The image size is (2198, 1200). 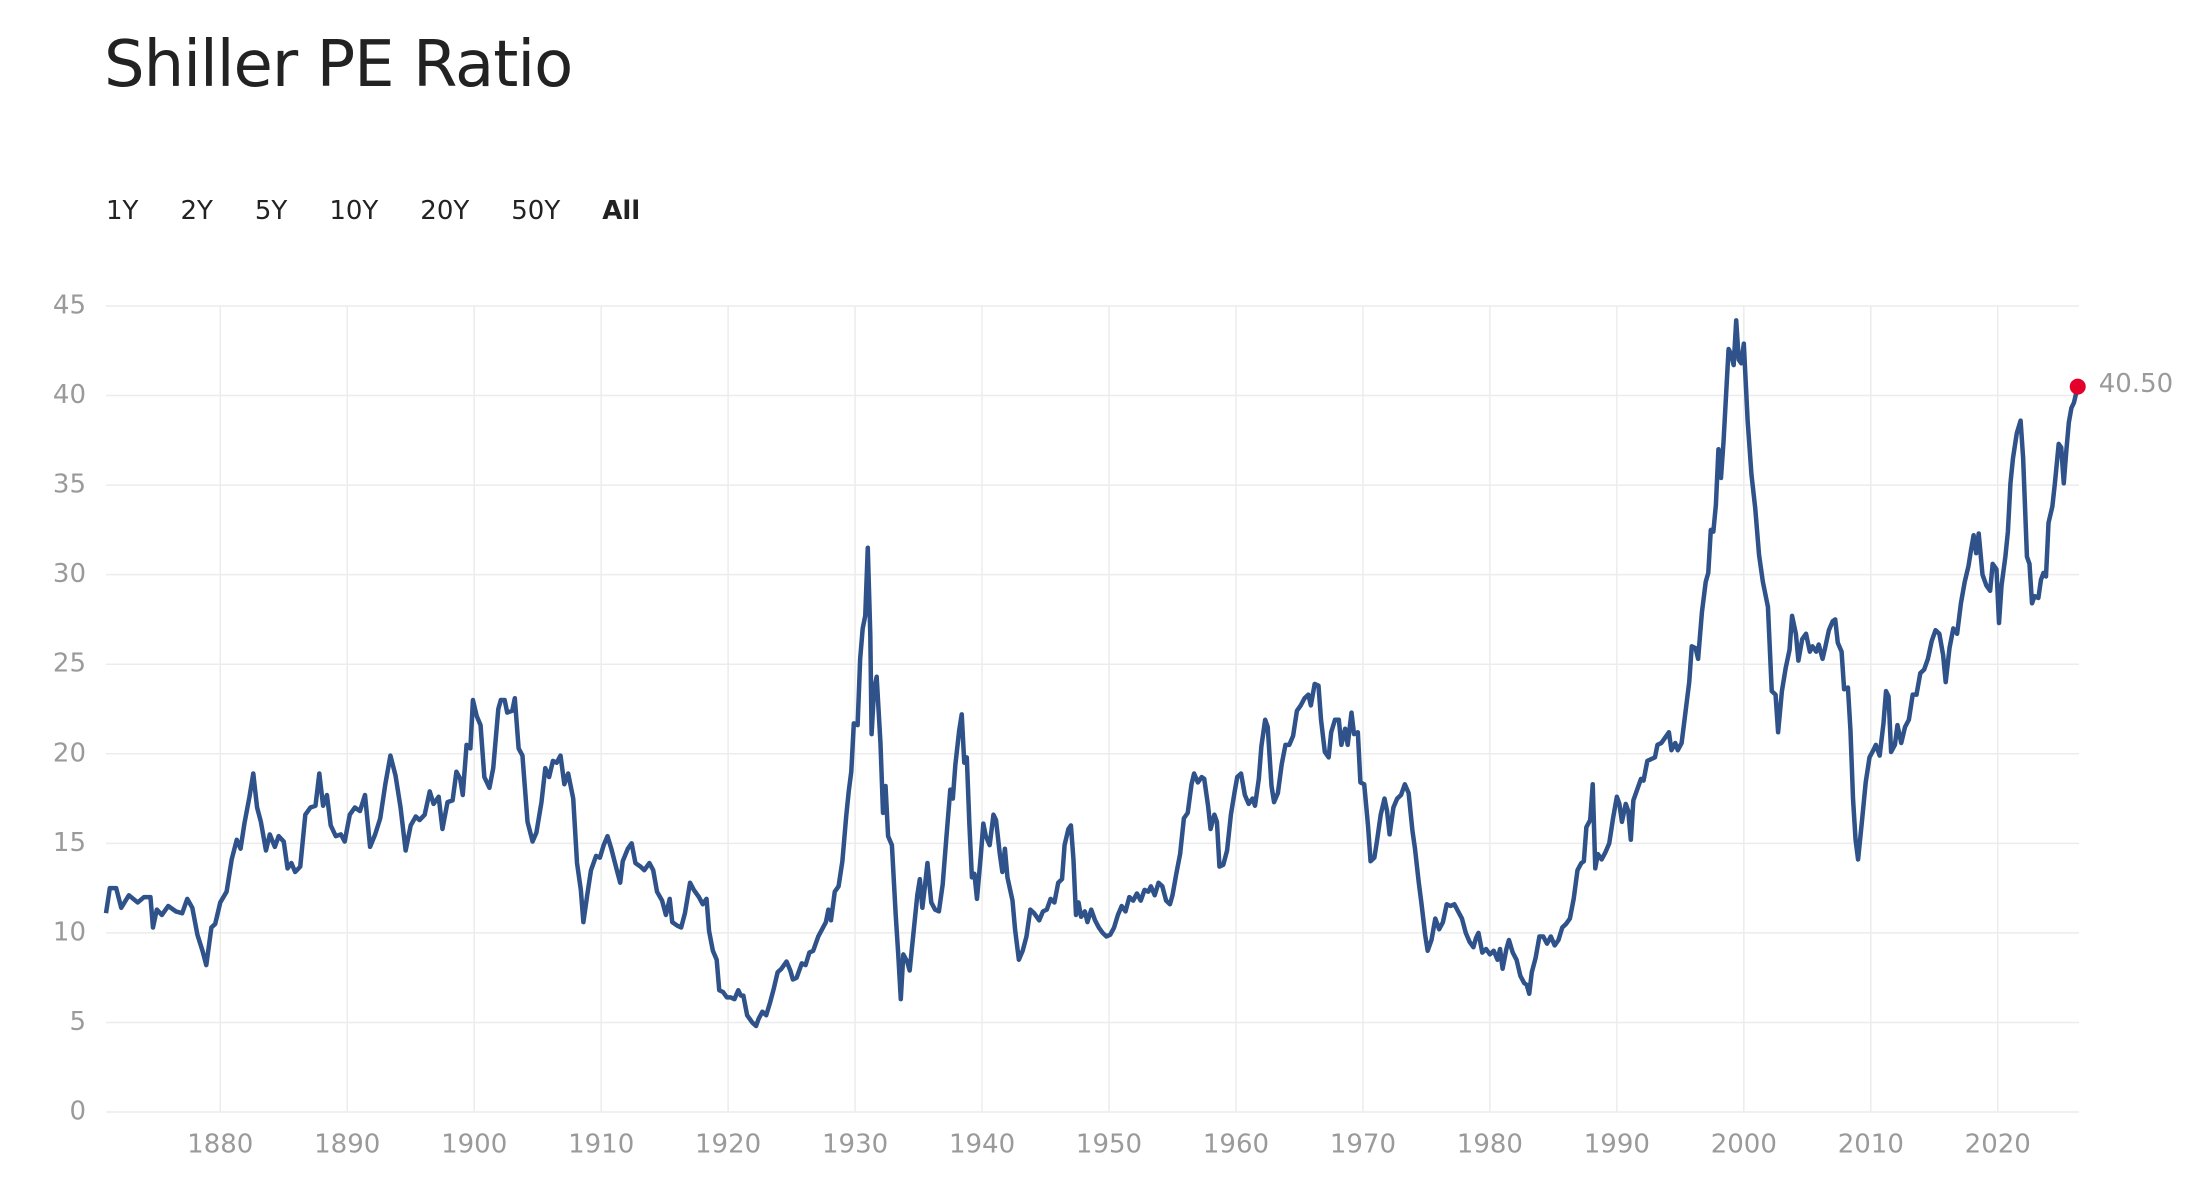 I want to click on x-tick-label: 1960, so click(x=1236, y=1145).